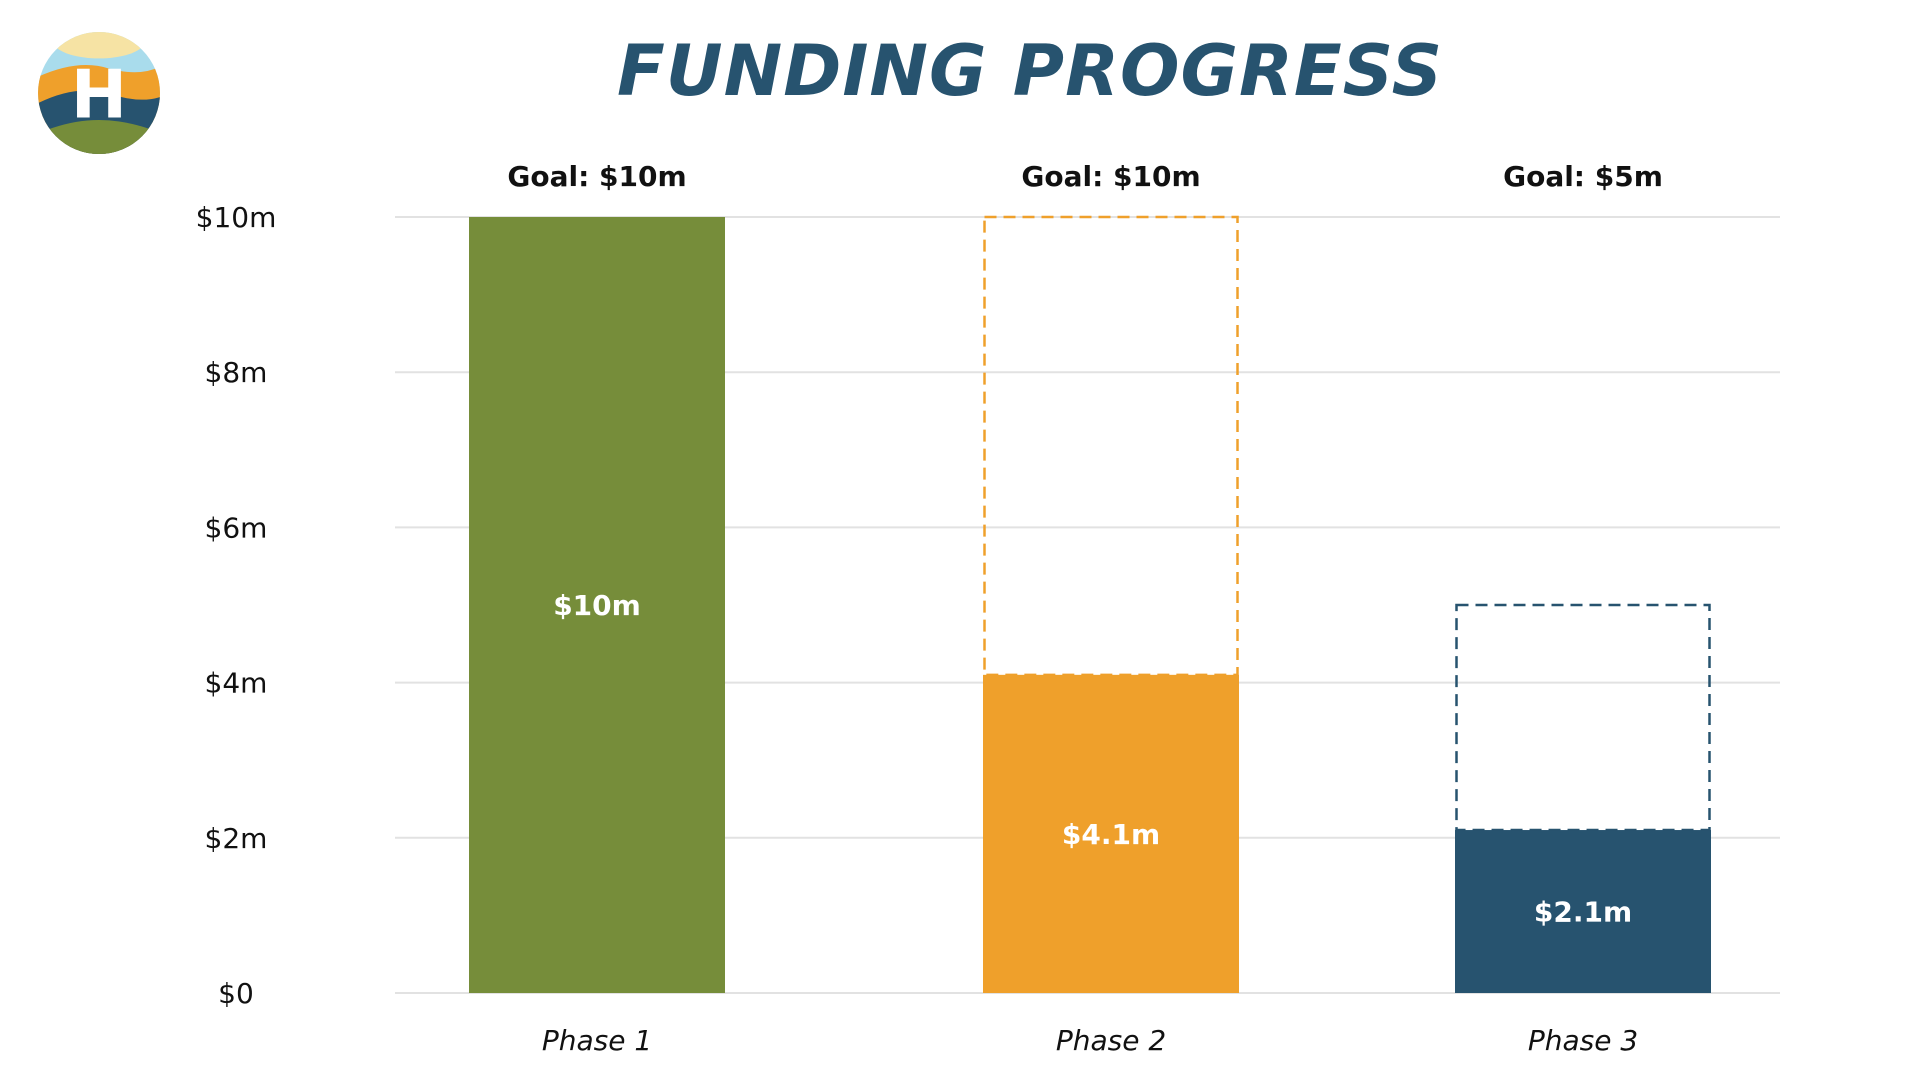  What do you see at coordinates (236, 217) in the screenshot?
I see `y-tick-label: $10m` at bounding box center [236, 217].